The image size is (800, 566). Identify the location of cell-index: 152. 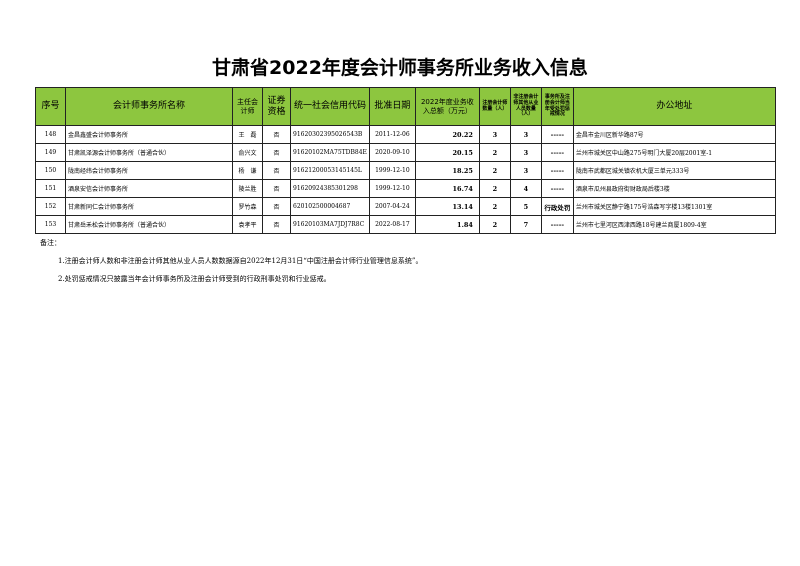
(50, 206).